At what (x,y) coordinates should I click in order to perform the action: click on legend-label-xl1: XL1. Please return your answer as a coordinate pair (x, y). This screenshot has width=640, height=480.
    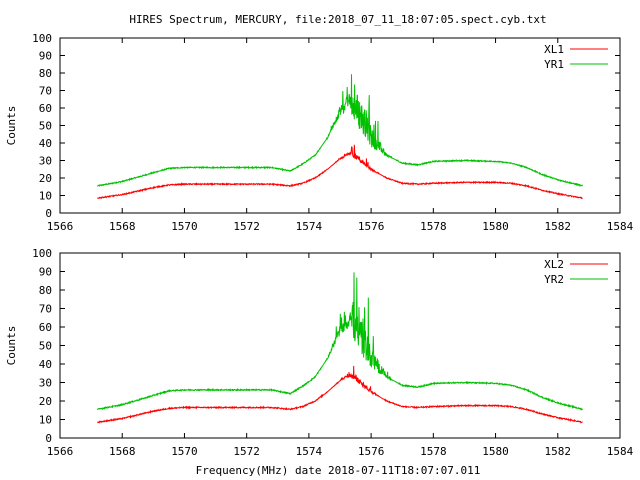
    Looking at the image, I should click on (554, 49).